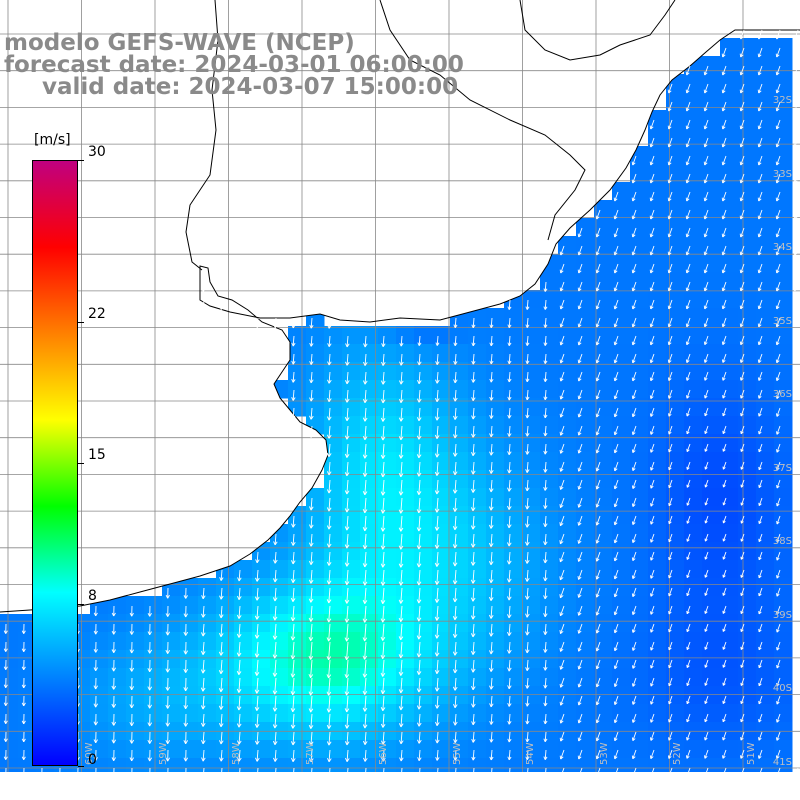  I want to click on longitude-label: 54W, so click(530, 753).